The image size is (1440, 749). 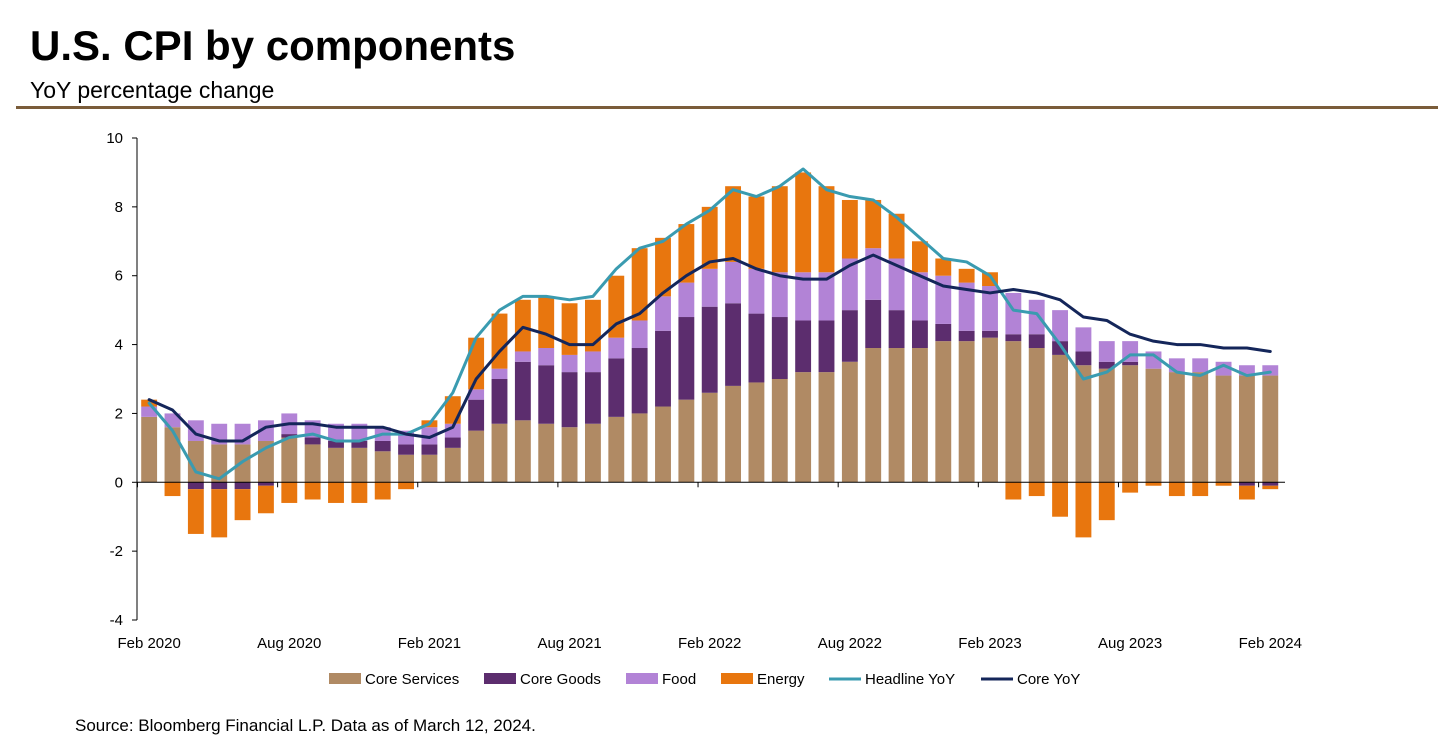 I want to click on x-tick-label: Aug 2022, so click(x=850, y=643).